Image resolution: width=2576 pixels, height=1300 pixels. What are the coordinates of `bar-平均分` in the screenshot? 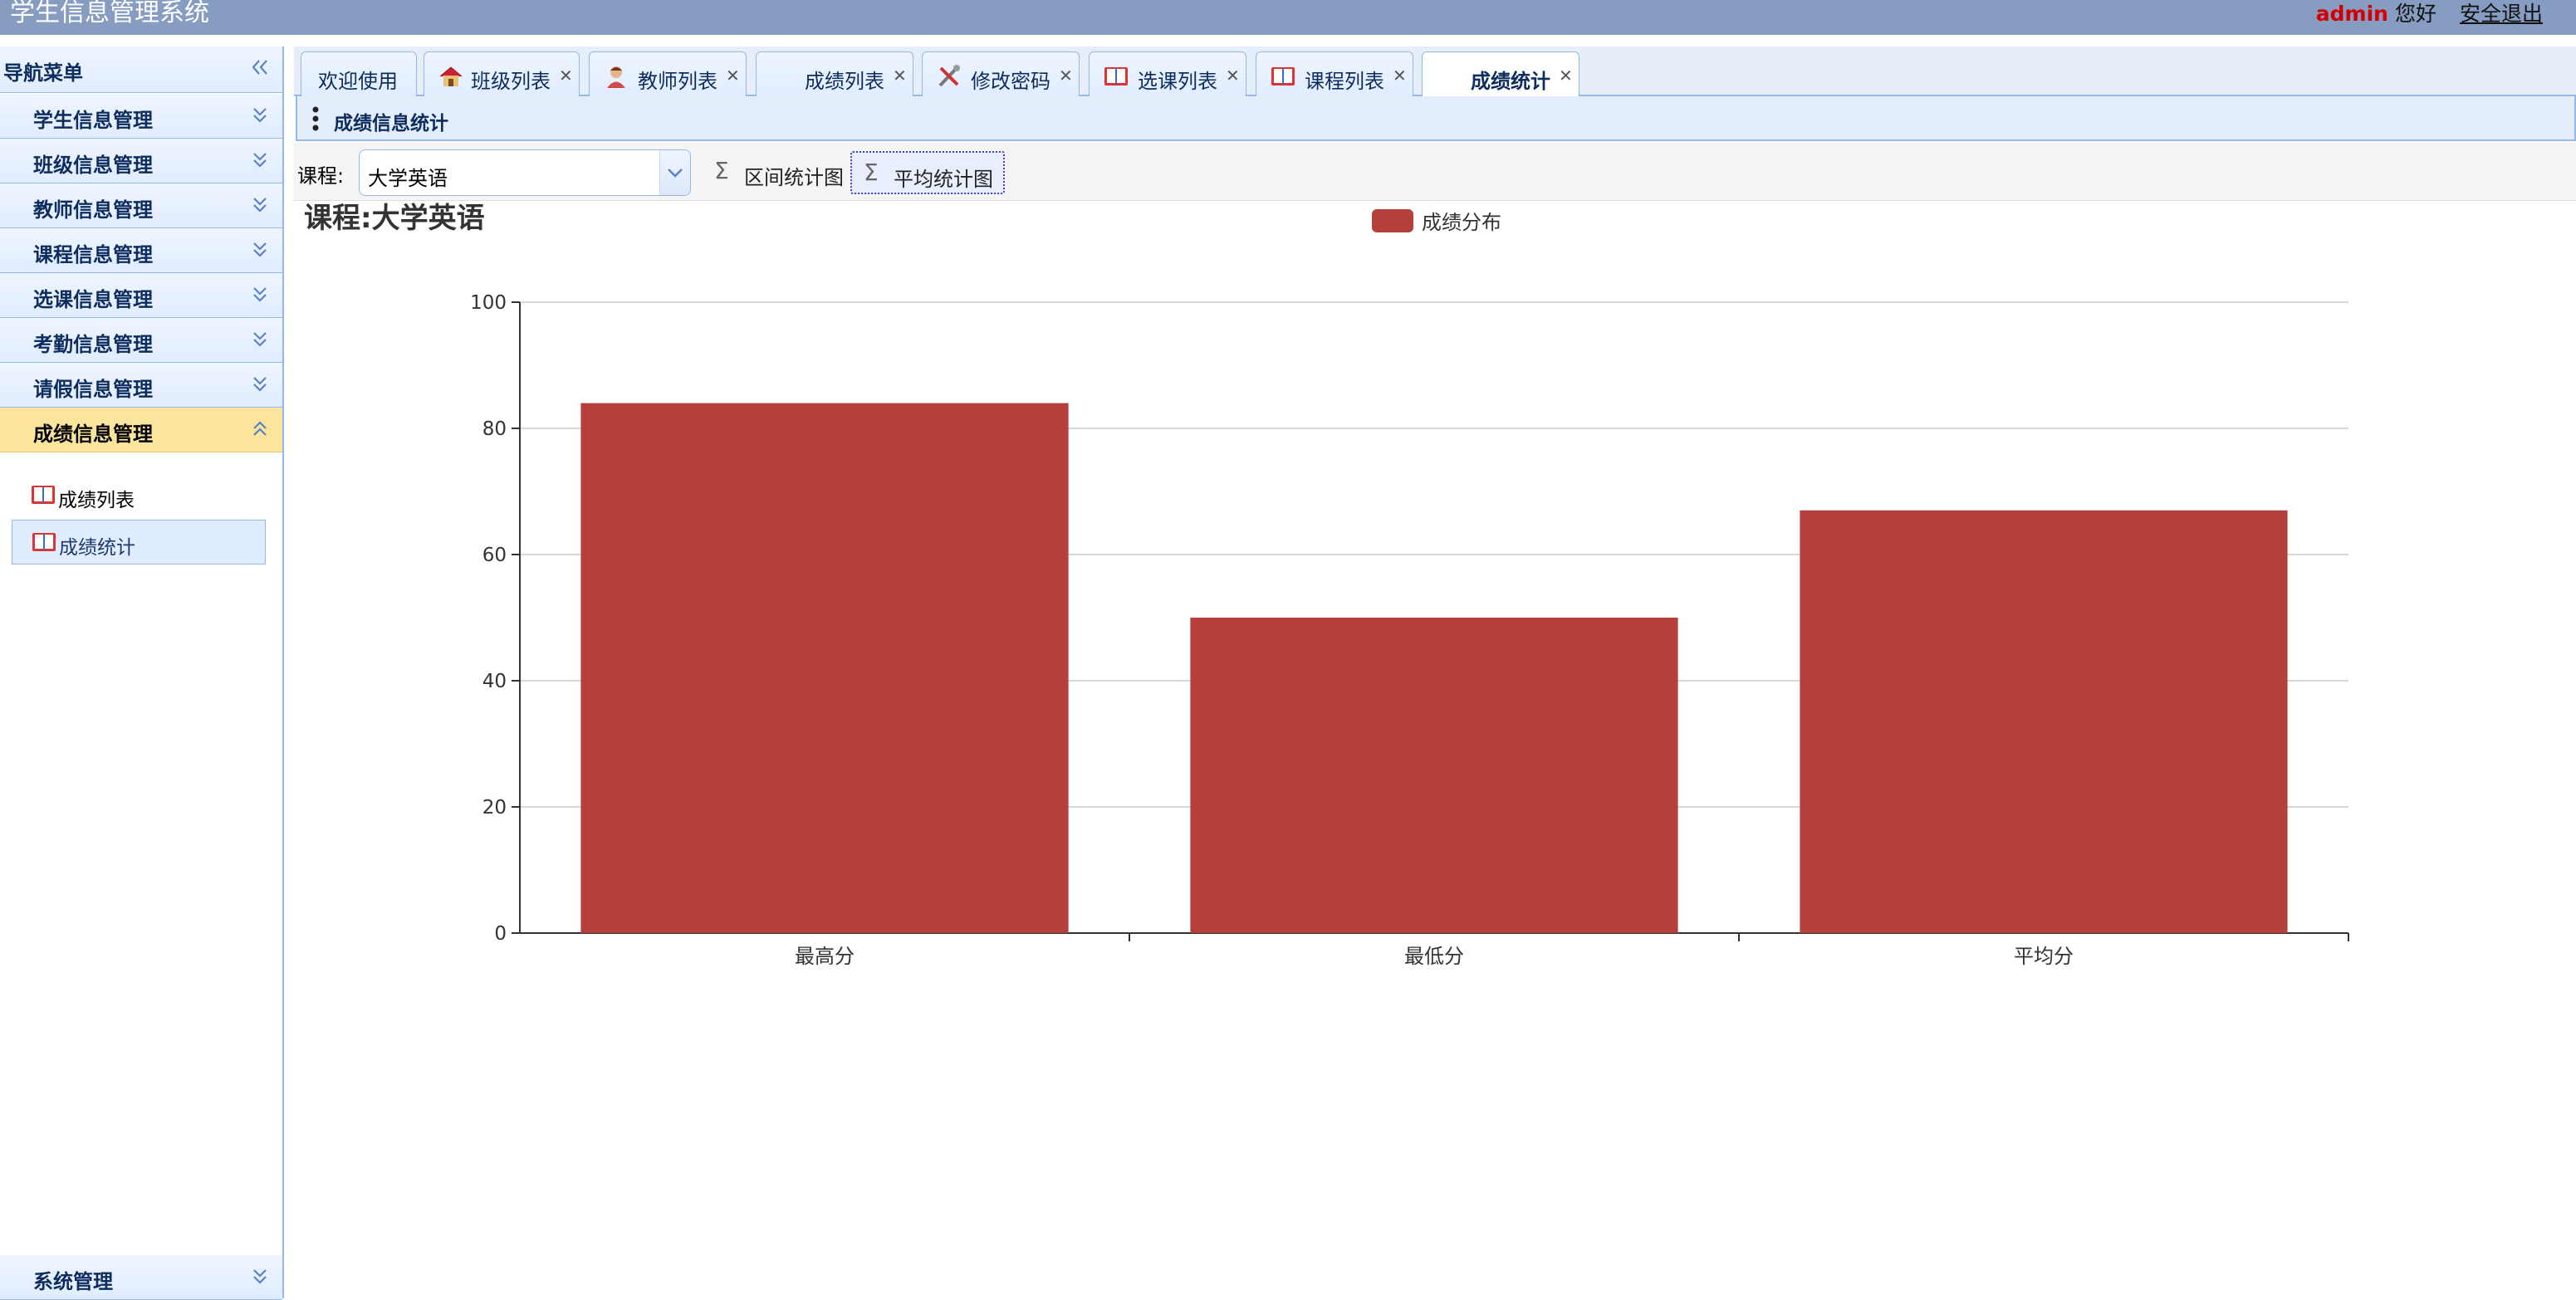 It's located at (2044, 721).